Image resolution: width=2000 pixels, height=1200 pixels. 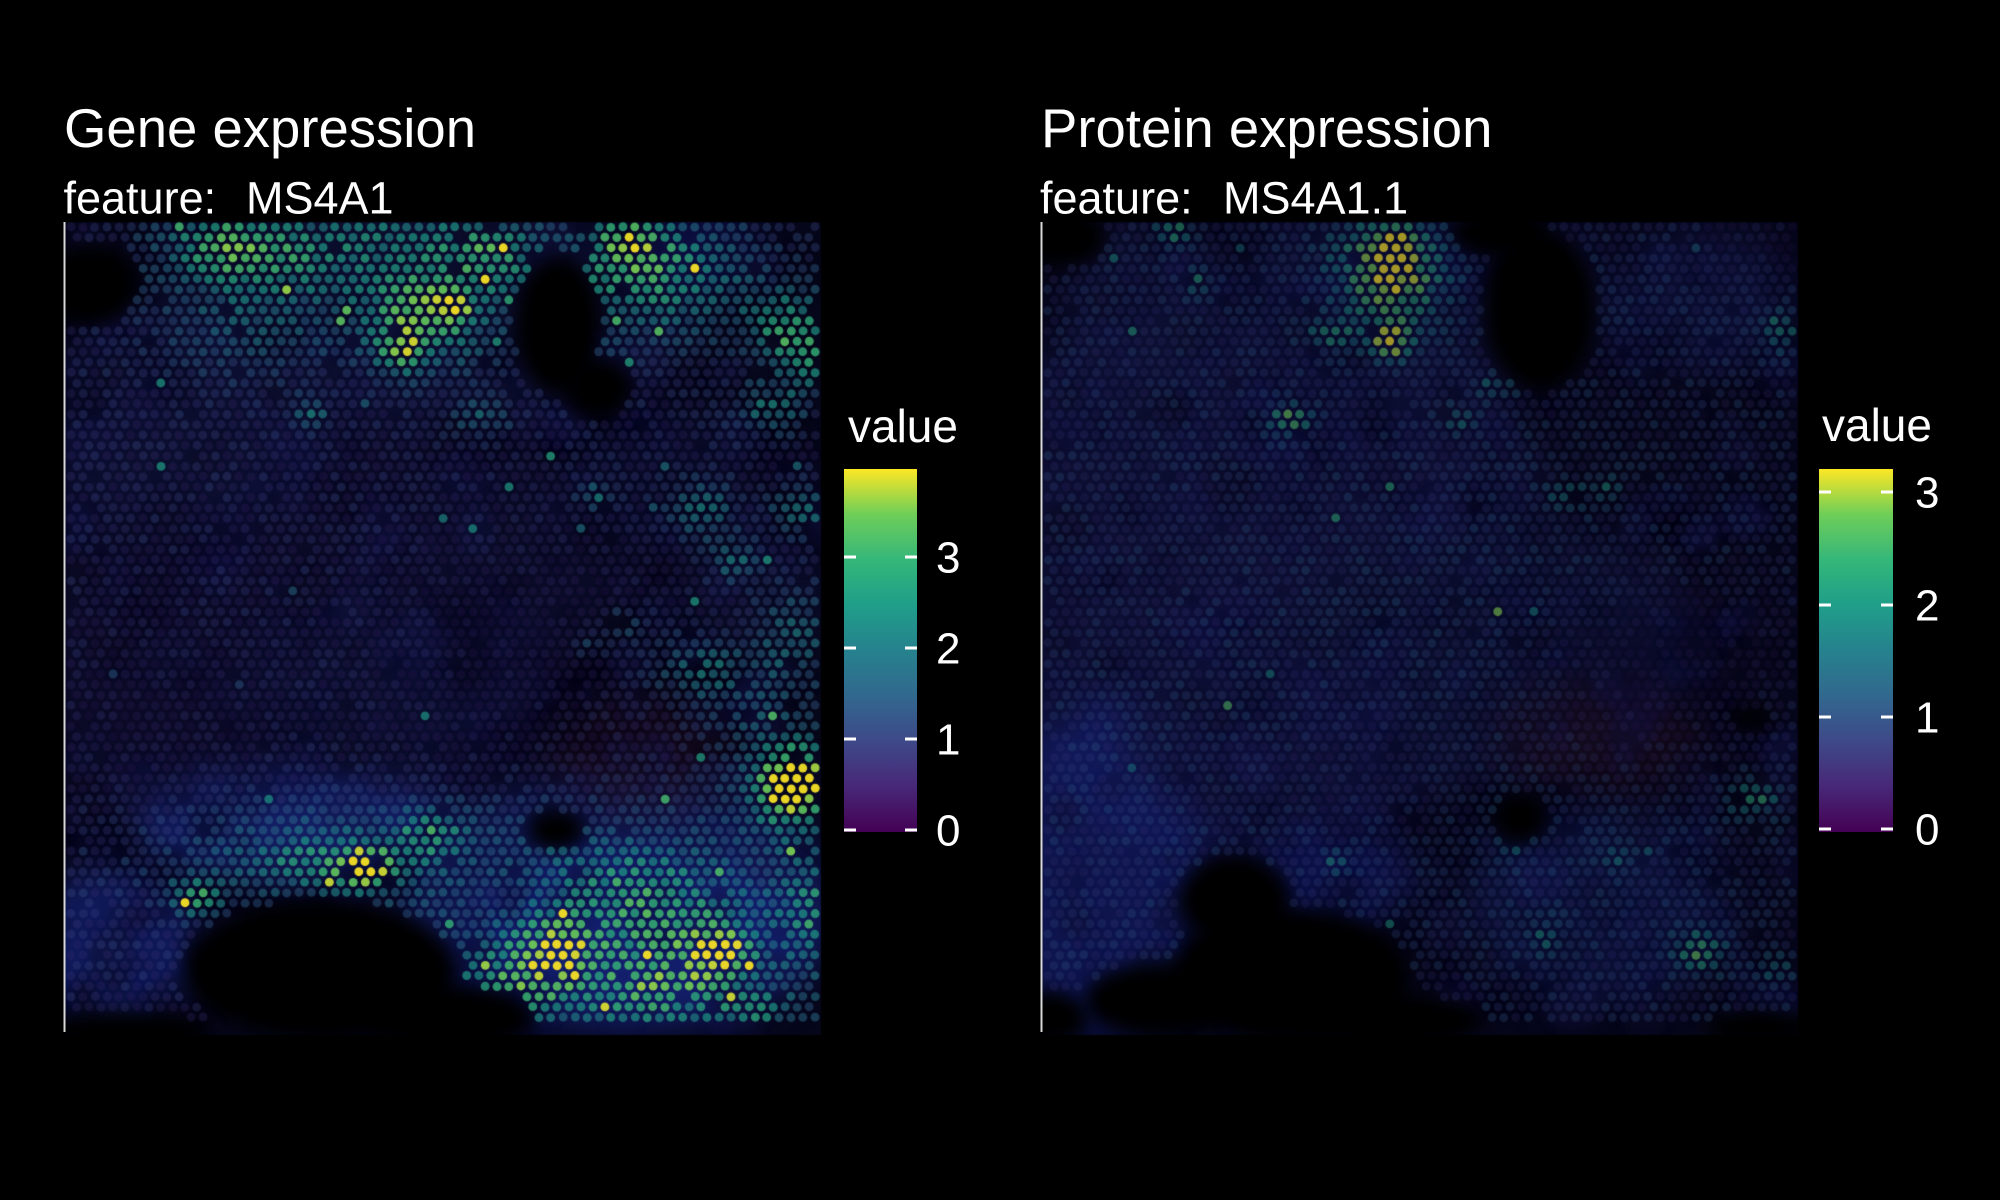 What do you see at coordinates (270, 128) in the screenshot?
I see `svg-text: Gene expression` at bounding box center [270, 128].